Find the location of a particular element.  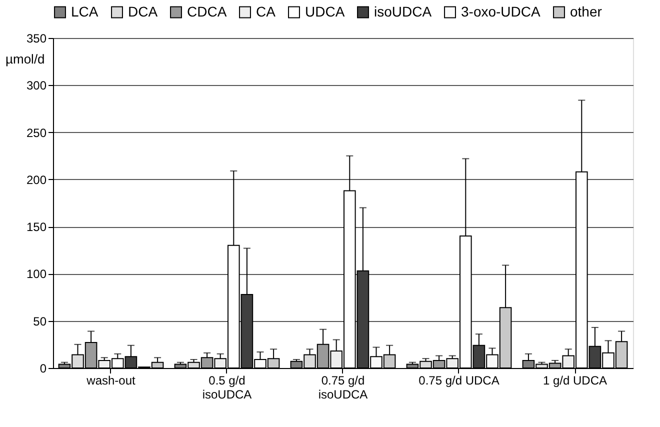

x-tick-label: 0.75 g/d isoUDCA is located at coordinates (343, 388).